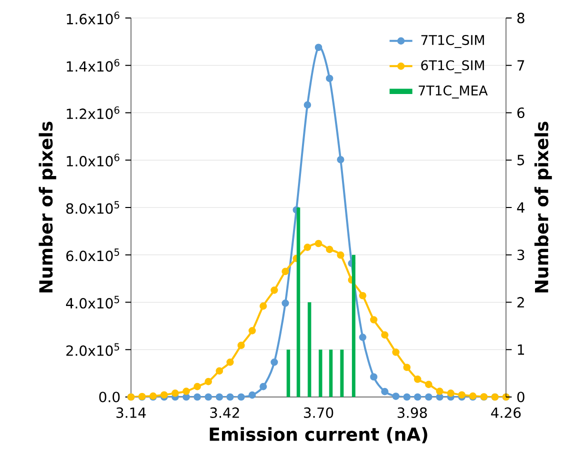 Image resolution: width=587 pixels, height=458 pixels. Describe the element at coordinates (93, 18) in the screenshot. I see `y-tick-label: 1.6x10$^{6}$` at that location.